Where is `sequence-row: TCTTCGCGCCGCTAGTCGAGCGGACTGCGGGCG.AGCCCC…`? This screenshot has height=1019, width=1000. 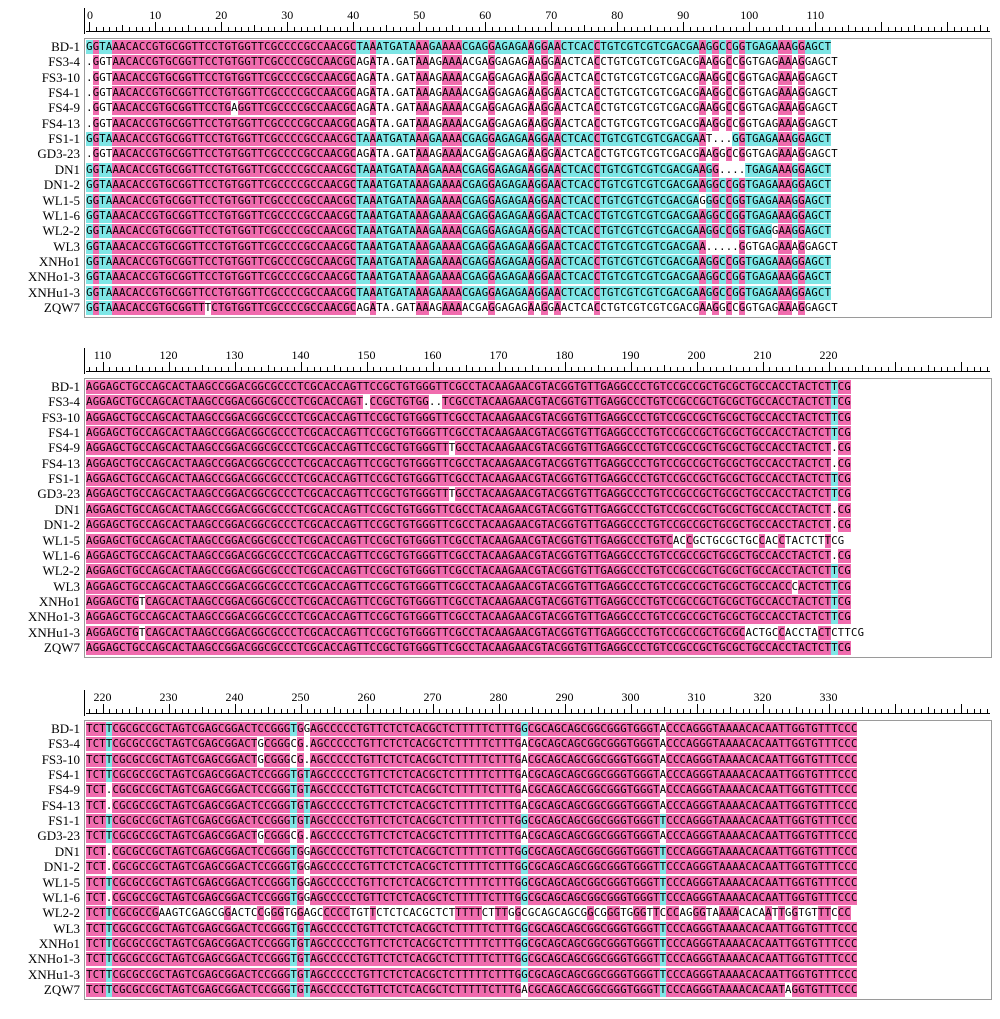 sequence-row: TCTTCGCGCCGCTAGTCGAGCGGACTGCGGGCG.AGCCCC… is located at coordinates (472, 759).